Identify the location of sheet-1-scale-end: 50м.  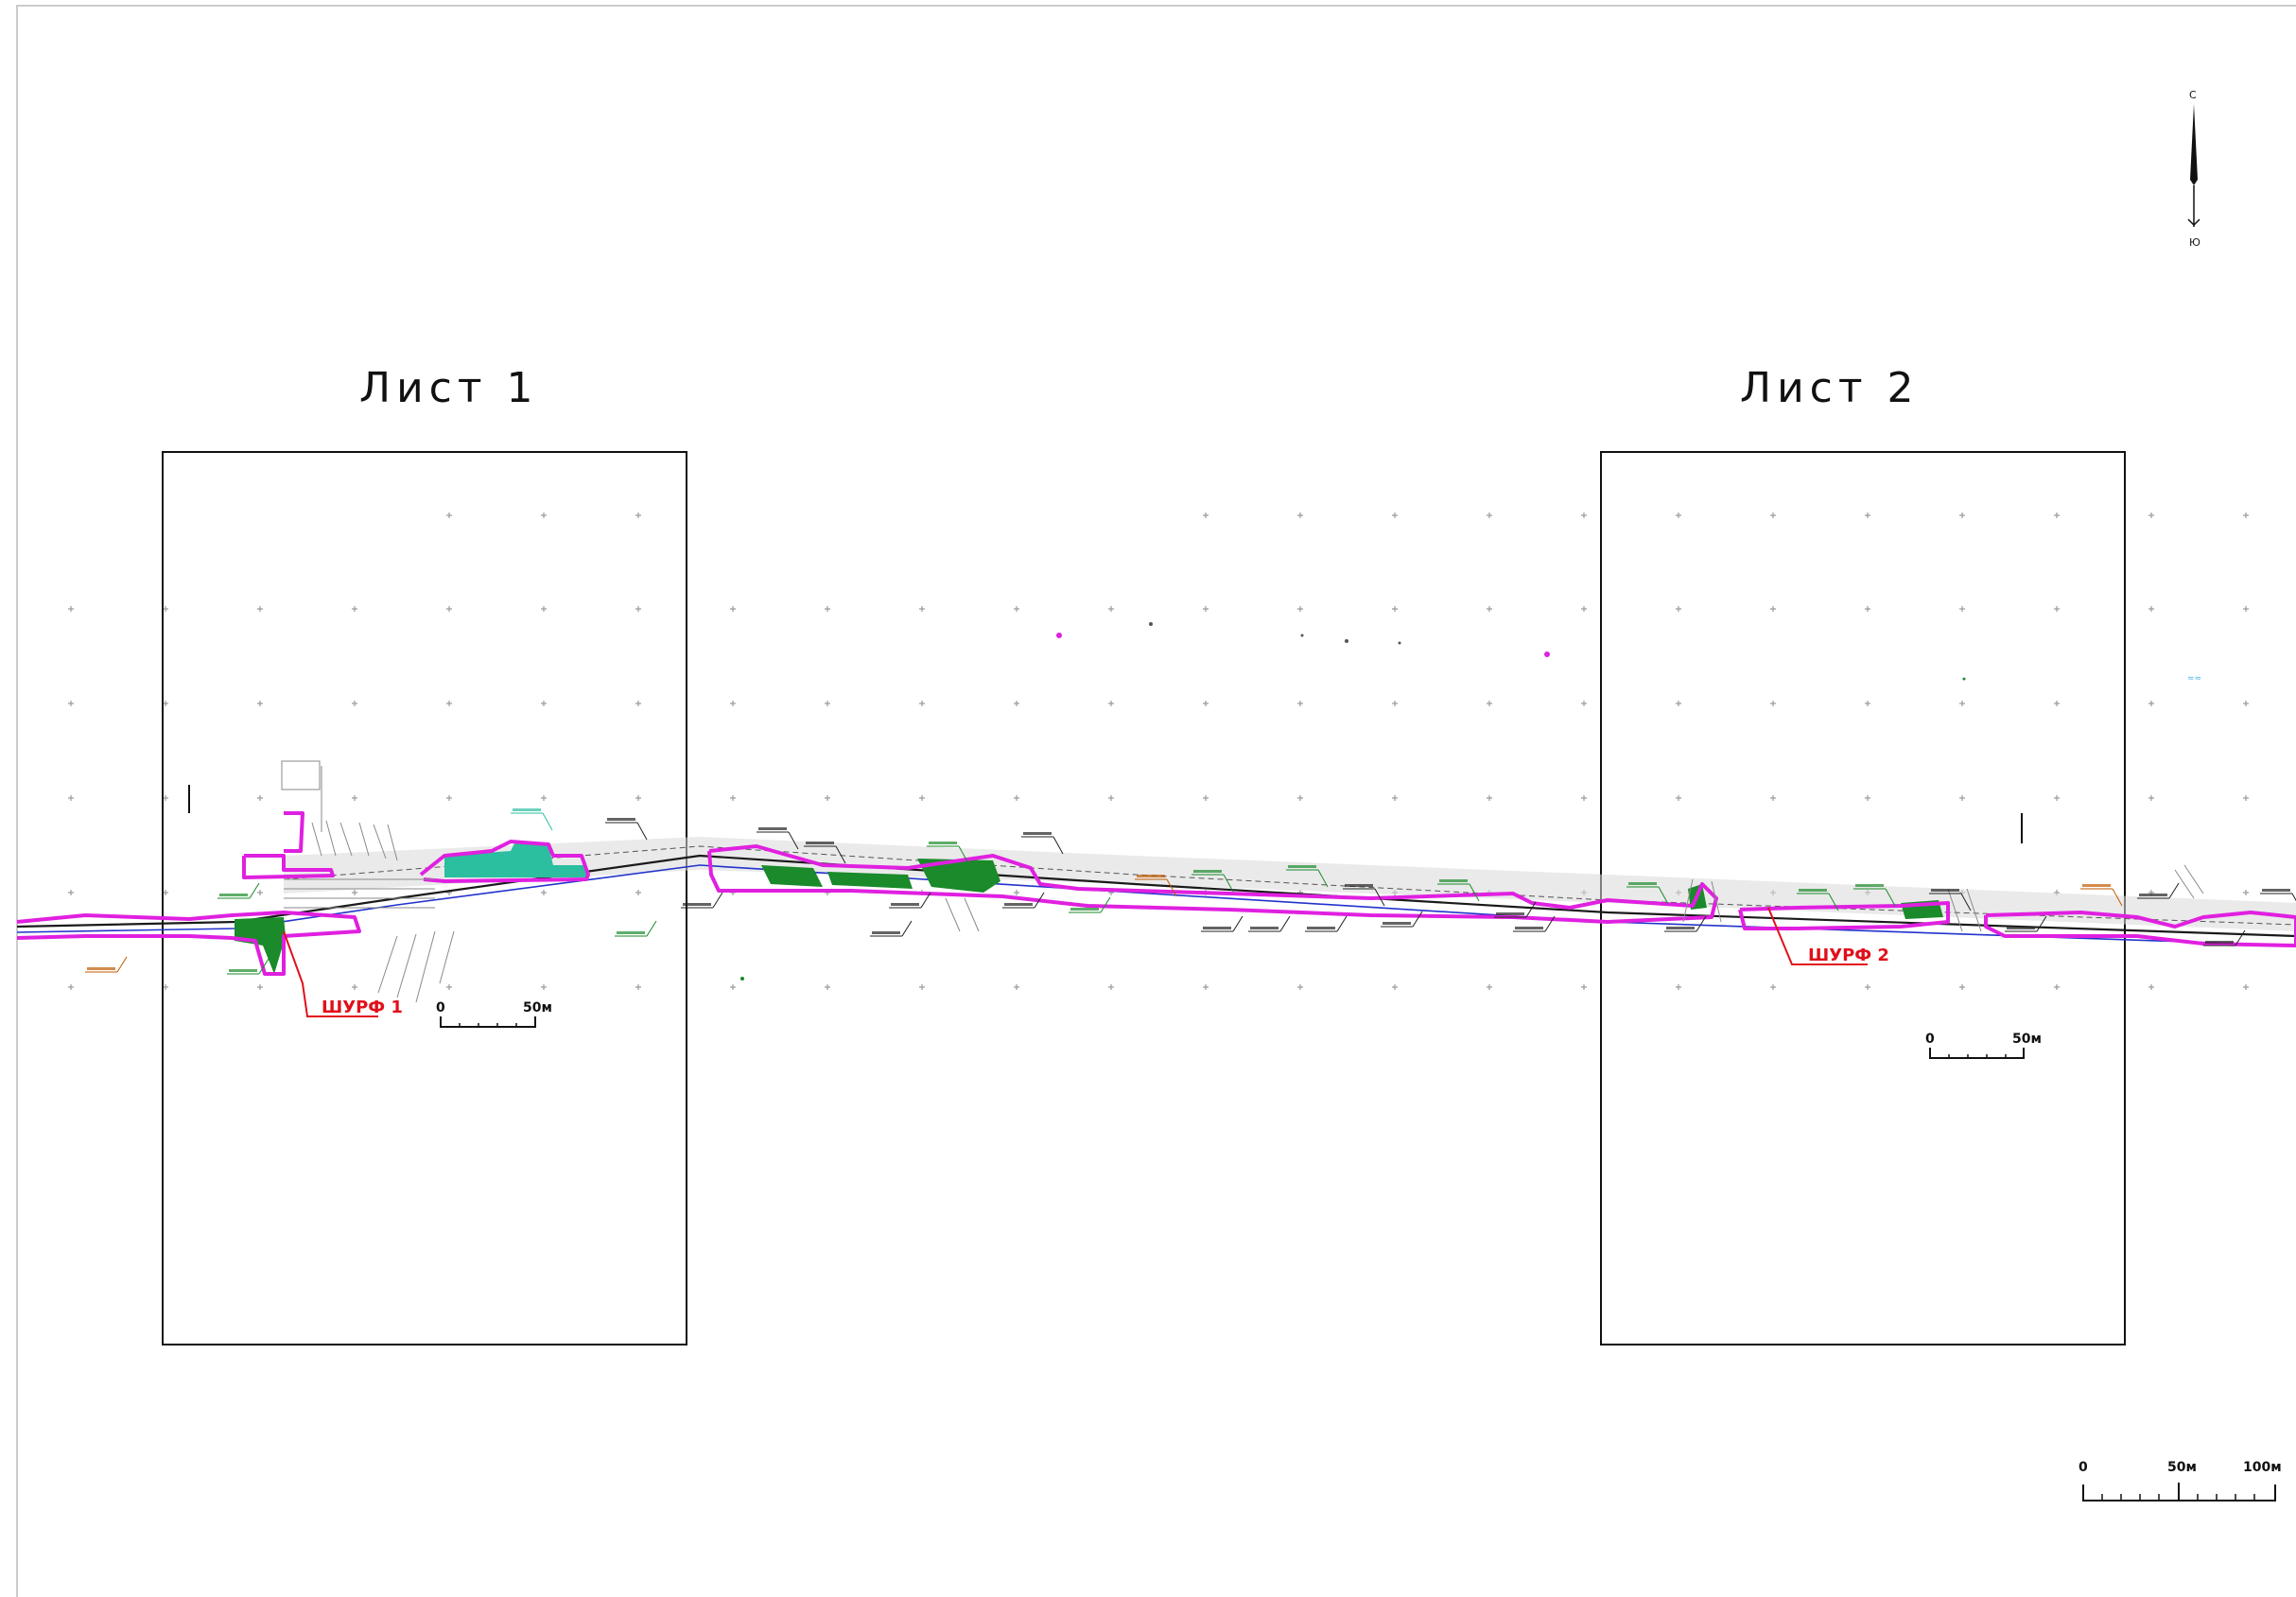
(538, 1008).